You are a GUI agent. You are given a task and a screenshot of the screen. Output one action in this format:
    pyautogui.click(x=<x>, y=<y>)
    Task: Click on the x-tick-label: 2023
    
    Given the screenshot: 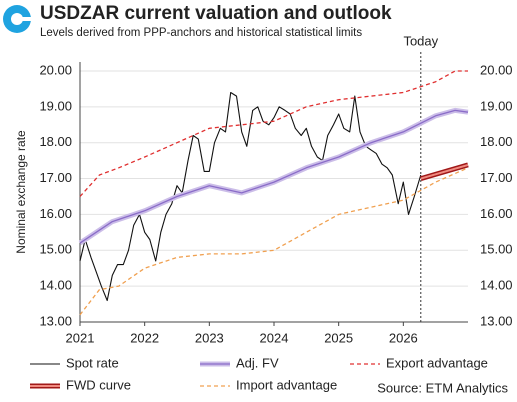 What is the action you would take?
    pyautogui.click(x=209, y=337)
    